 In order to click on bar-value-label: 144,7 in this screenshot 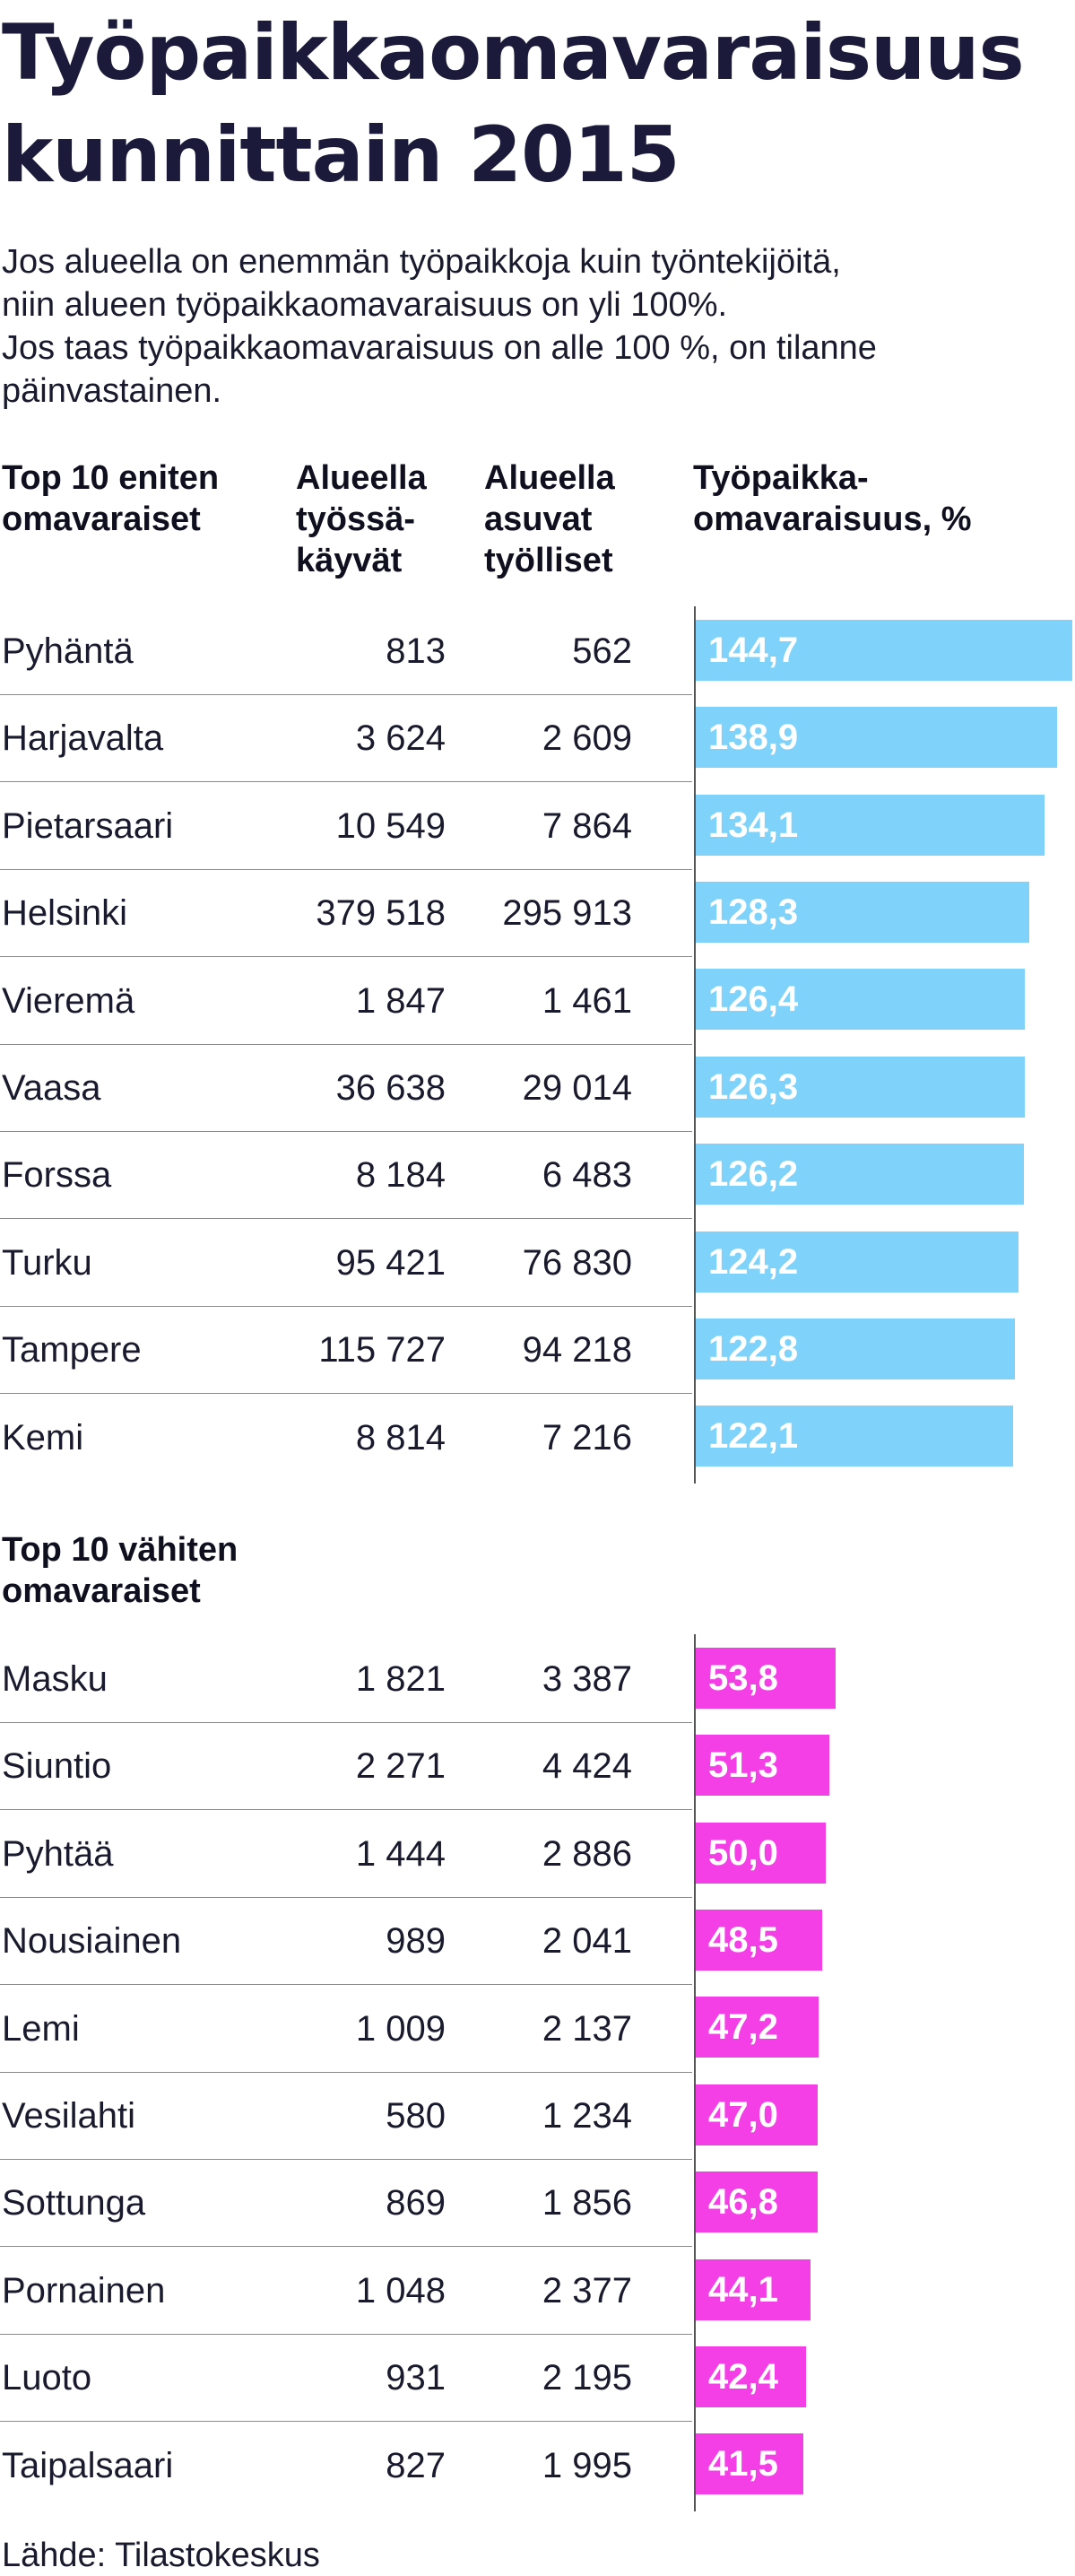, I will do `click(753, 650)`.